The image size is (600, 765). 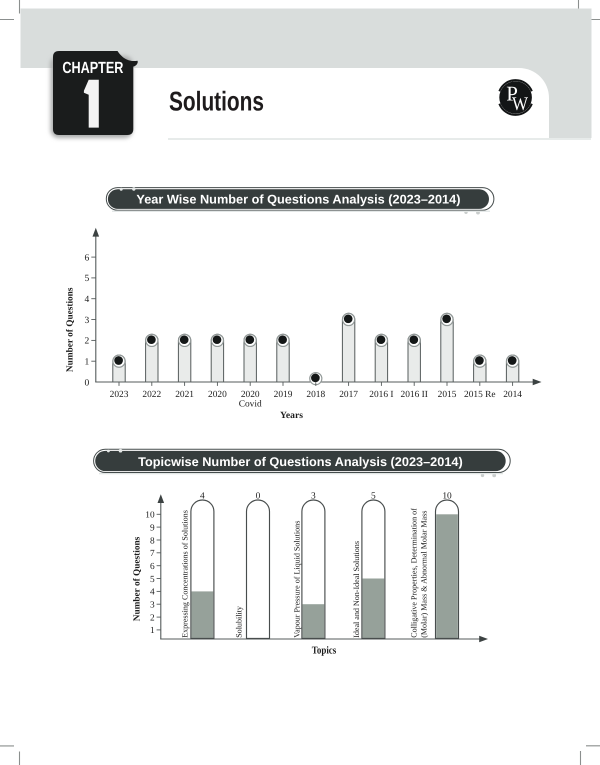 I want to click on svg-text: 2014, so click(x=512, y=395).